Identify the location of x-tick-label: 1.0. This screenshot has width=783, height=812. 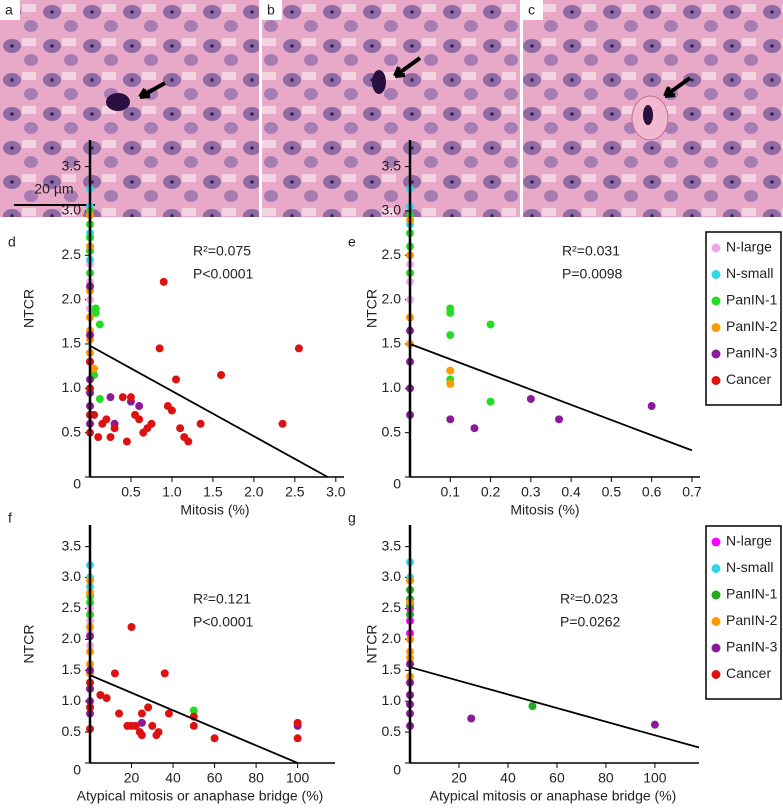
(172, 492).